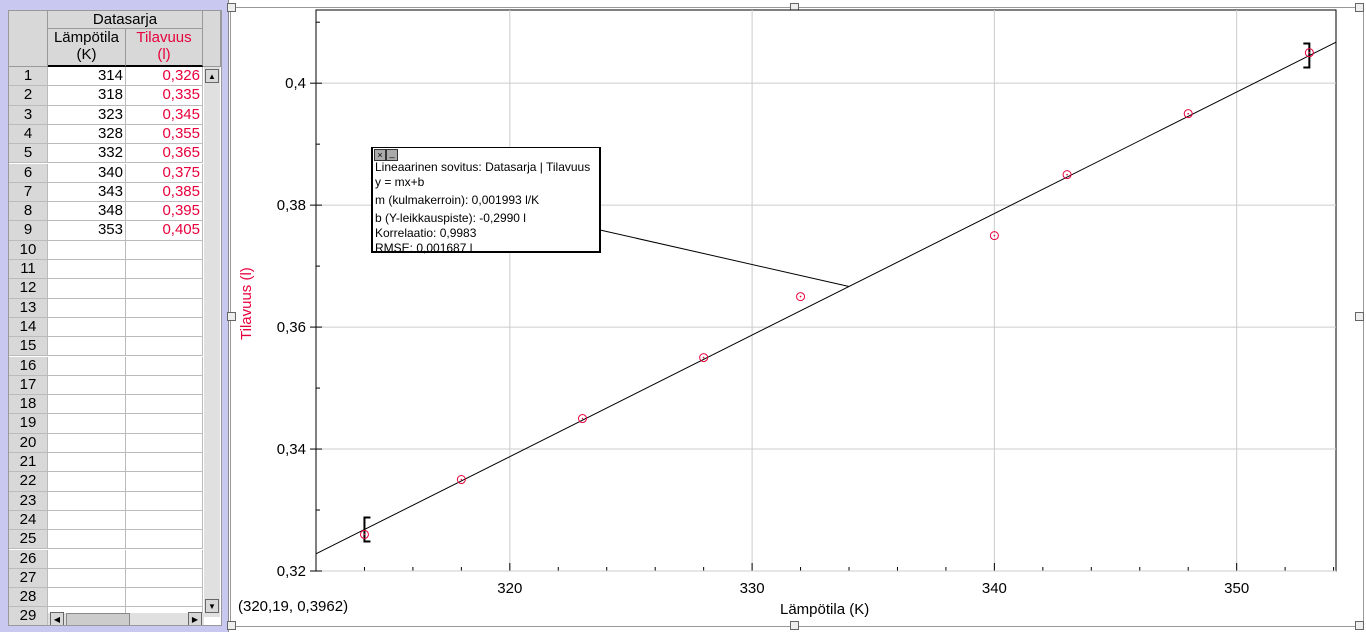  Describe the element at coordinates (87, 77) in the screenshot. I see `temperature-cell: 314` at that location.